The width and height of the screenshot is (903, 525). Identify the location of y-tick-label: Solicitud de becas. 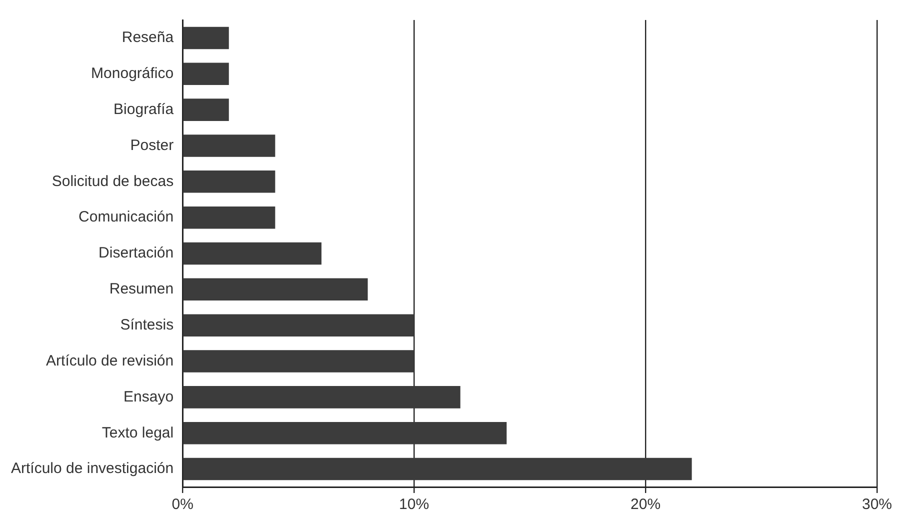
(113, 181).